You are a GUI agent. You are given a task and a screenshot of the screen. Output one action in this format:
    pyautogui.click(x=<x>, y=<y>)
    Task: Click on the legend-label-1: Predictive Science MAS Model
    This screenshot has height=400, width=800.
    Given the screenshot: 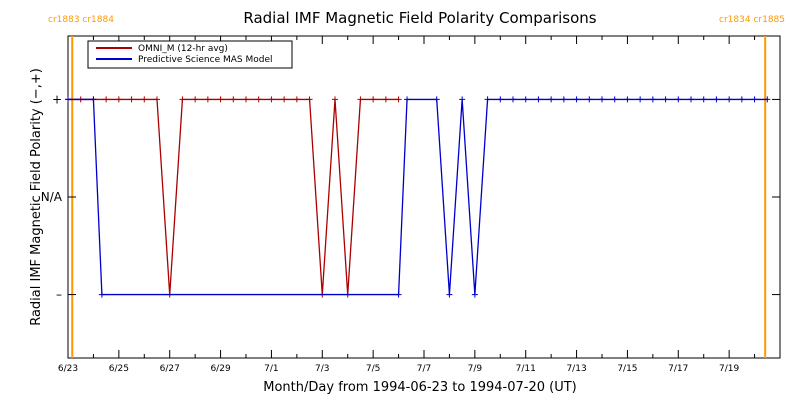 What is the action you would take?
    pyautogui.click(x=205, y=60)
    